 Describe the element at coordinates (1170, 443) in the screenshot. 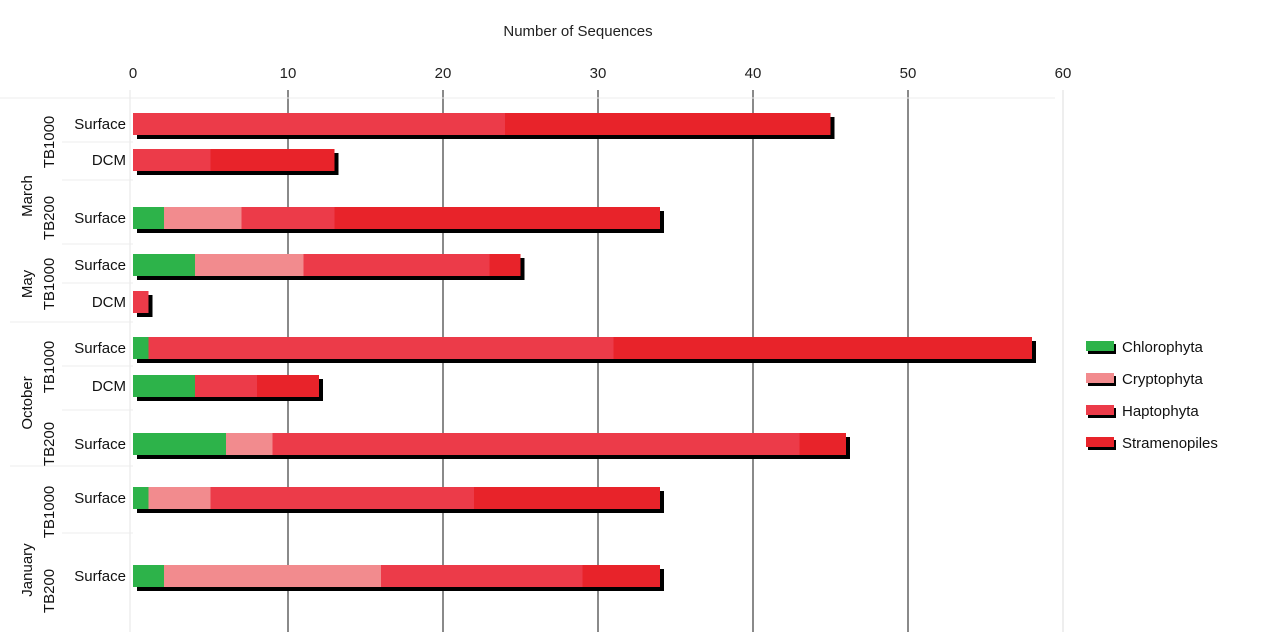

I see `legend-label: Stramenopiles` at that location.